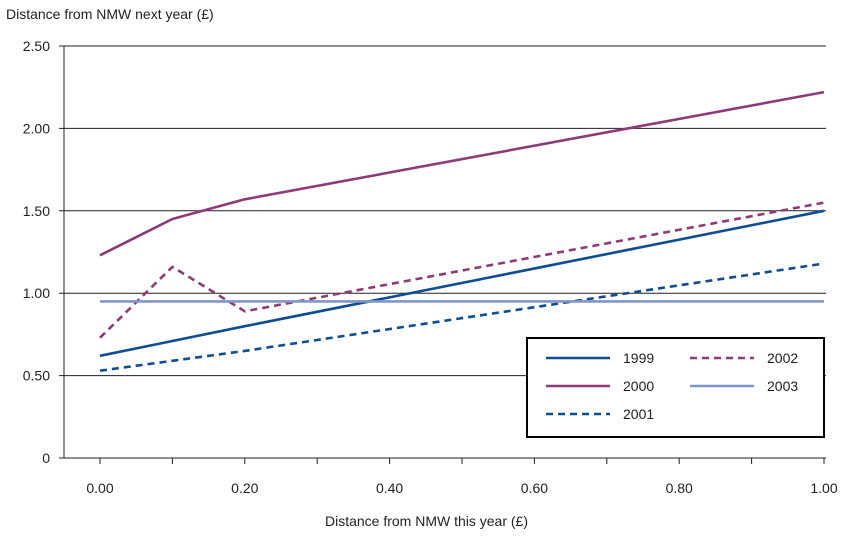 This screenshot has height=538, width=853. I want to click on x-tick-label: 0.00, so click(99, 488).